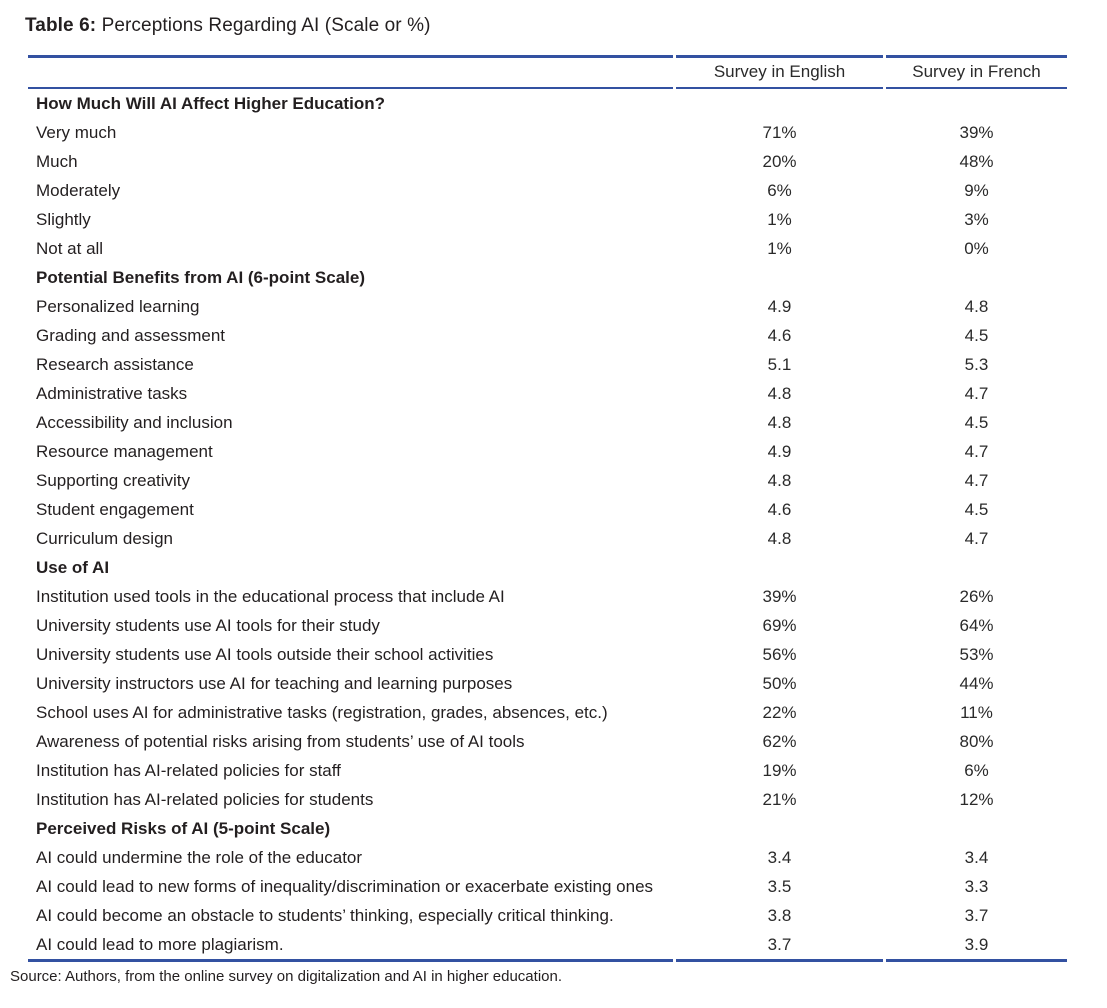  I want to click on value-french: 3.4, so click(976, 857).